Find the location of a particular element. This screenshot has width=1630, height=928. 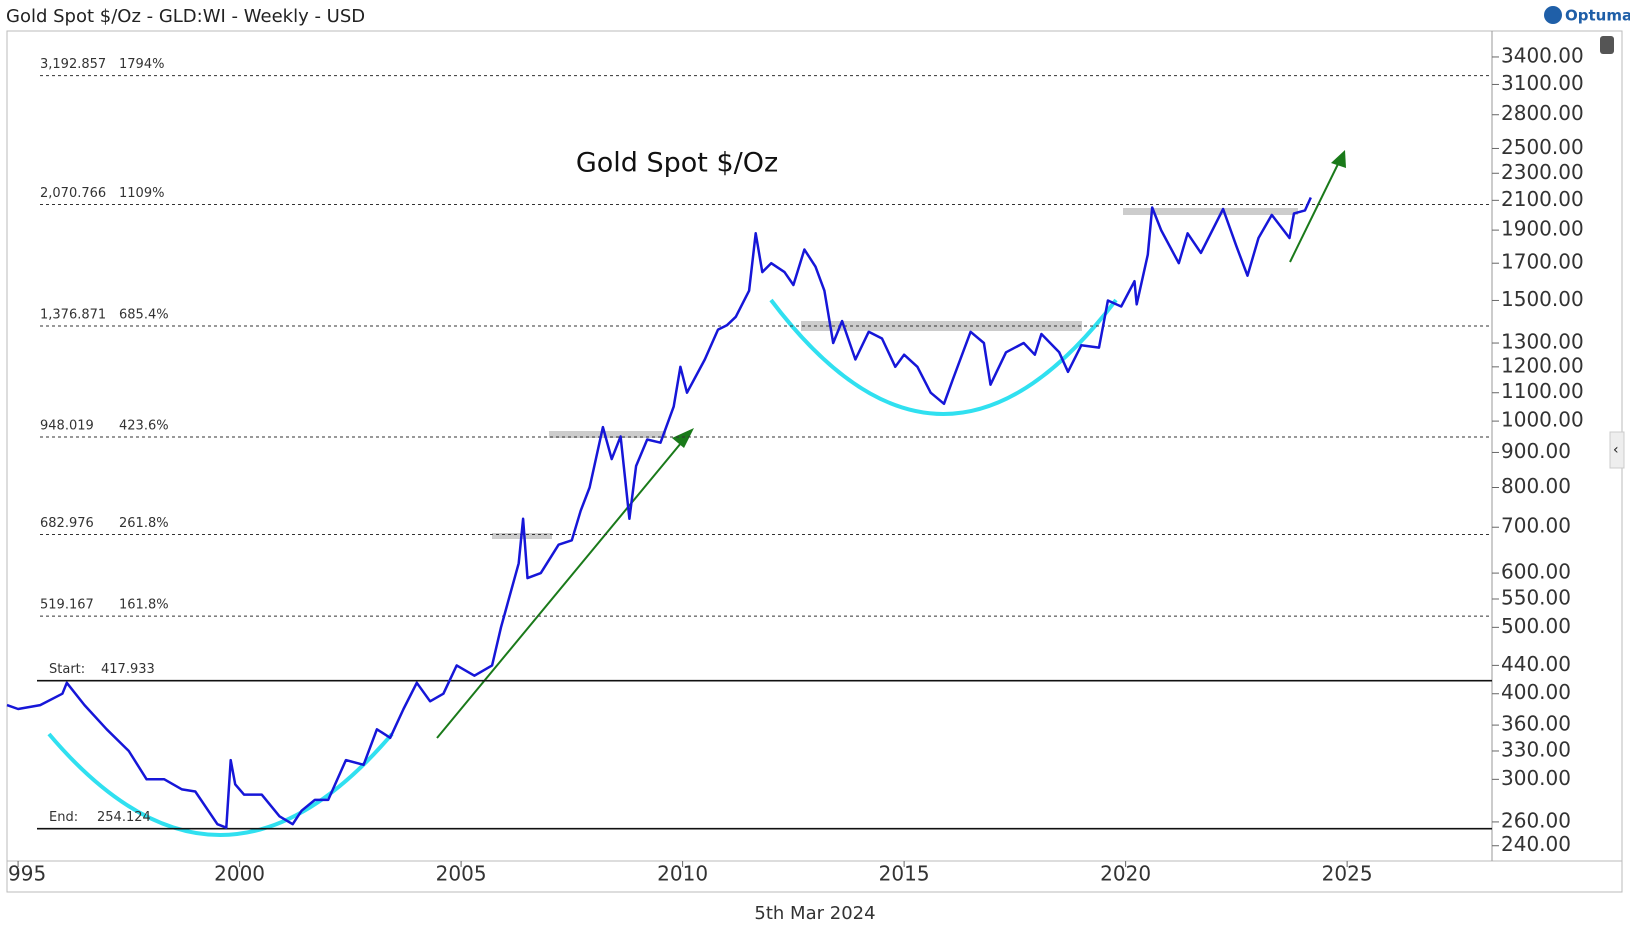

x-tick-label: 2005 is located at coordinates (461, 874).